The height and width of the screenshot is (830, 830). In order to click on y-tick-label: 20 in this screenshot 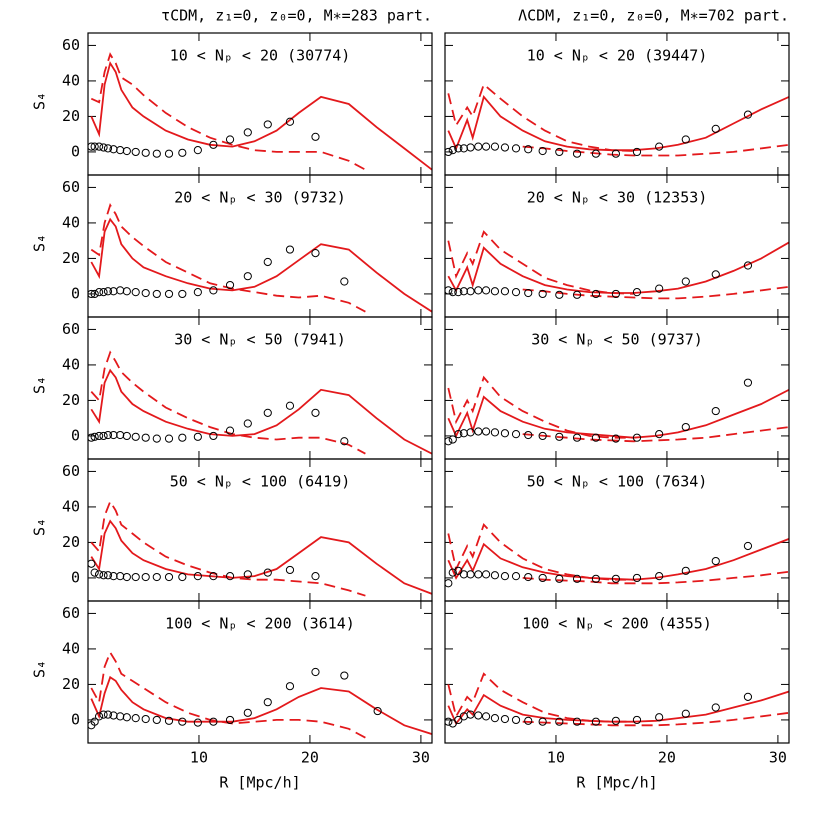, I will do `click(71, 258)`.